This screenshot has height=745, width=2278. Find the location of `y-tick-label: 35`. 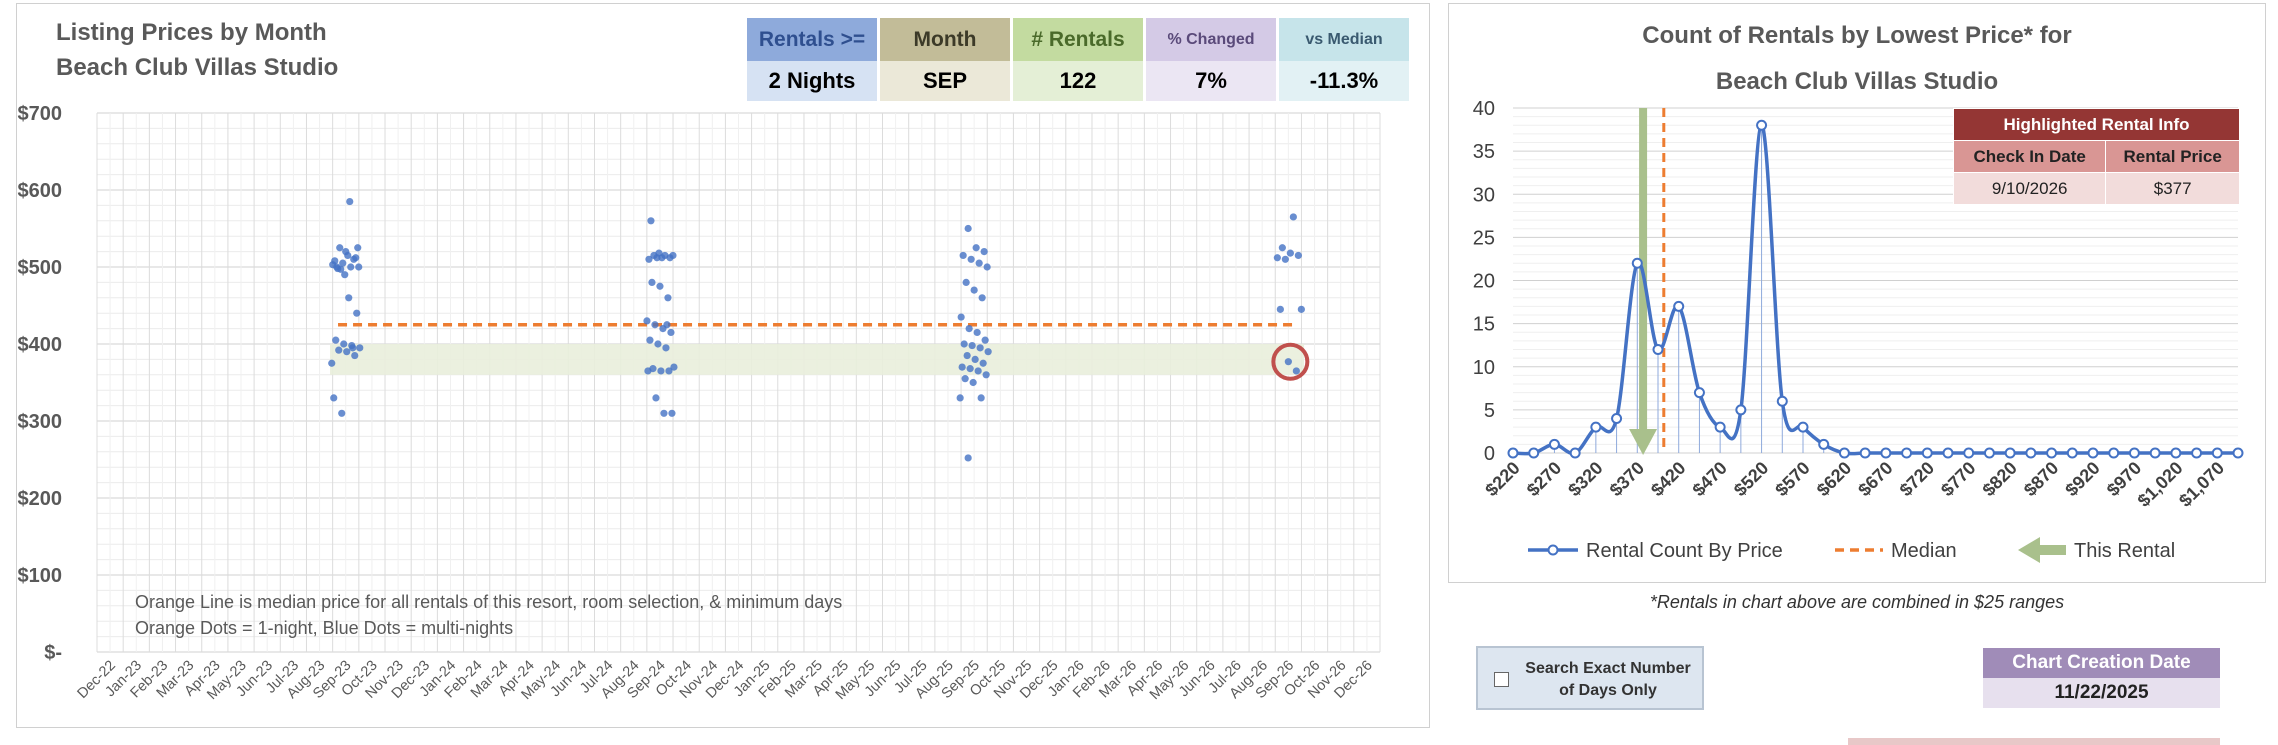

y-tick-label: 35 is located at coordinates (1484, 152).